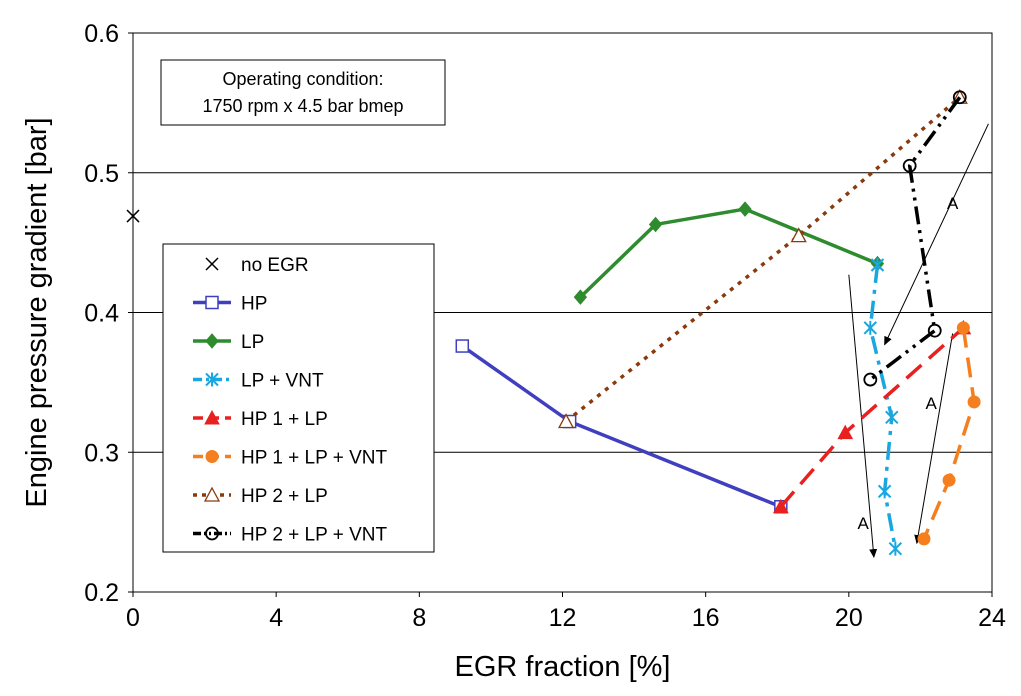 This screenshot has width=1021, height=696. What do you see at coordinates (228, 342) in the screenshot?
I see `legend-item-2: LP` at bounding box center [228, 342].